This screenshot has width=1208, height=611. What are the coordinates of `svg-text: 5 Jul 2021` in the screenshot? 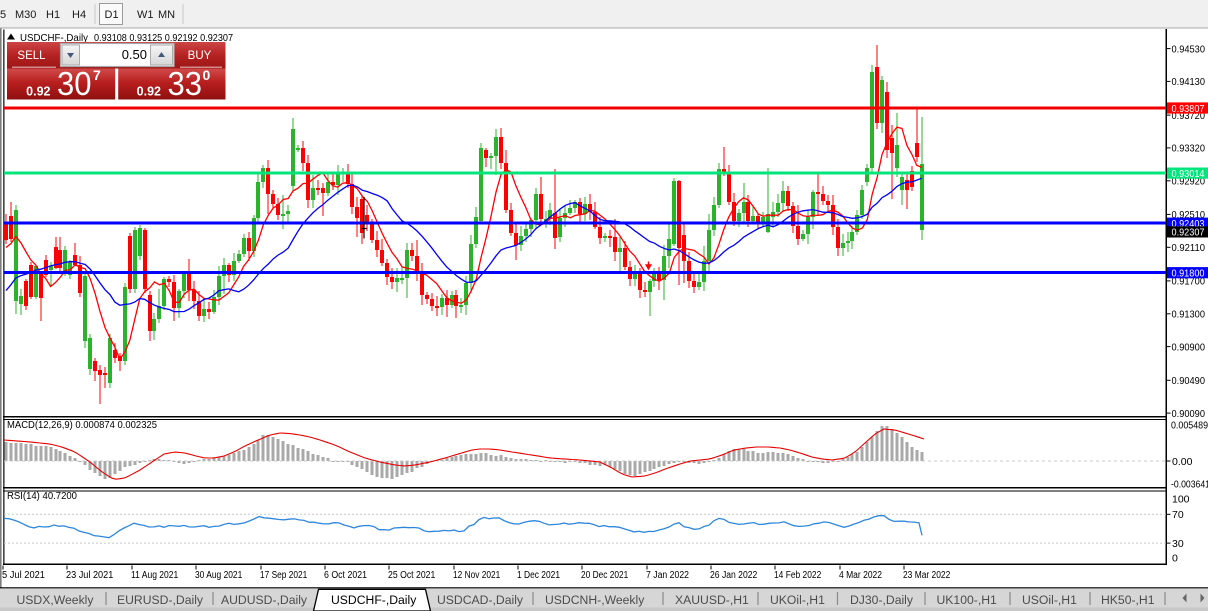 It's located at (23, 575).